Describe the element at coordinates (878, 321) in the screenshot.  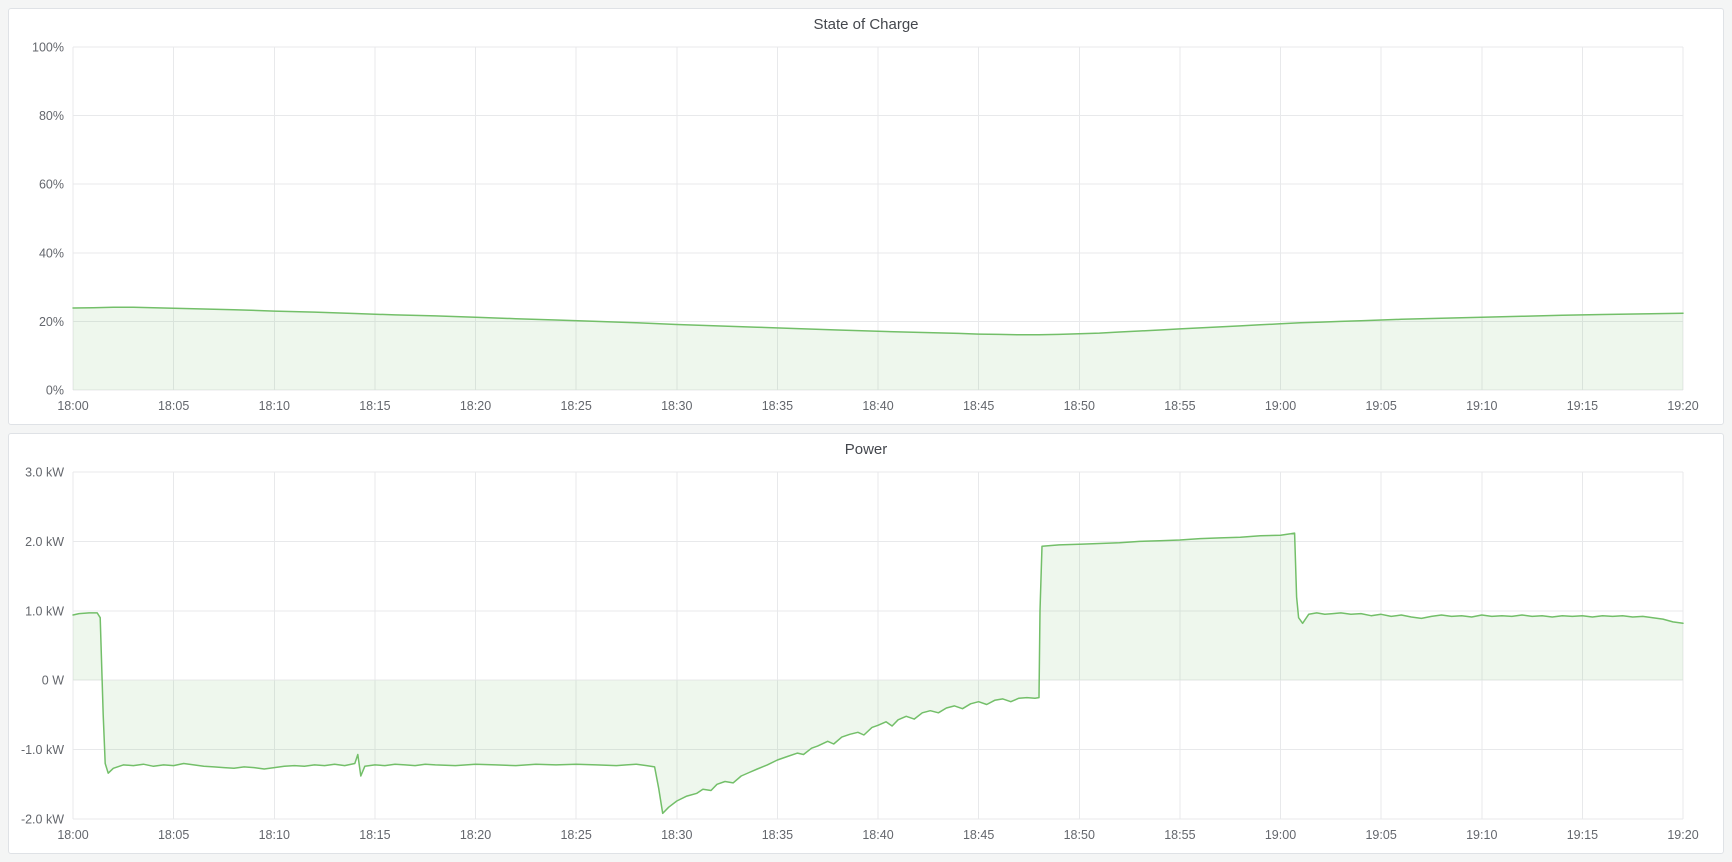
I see `series-line` at that location.